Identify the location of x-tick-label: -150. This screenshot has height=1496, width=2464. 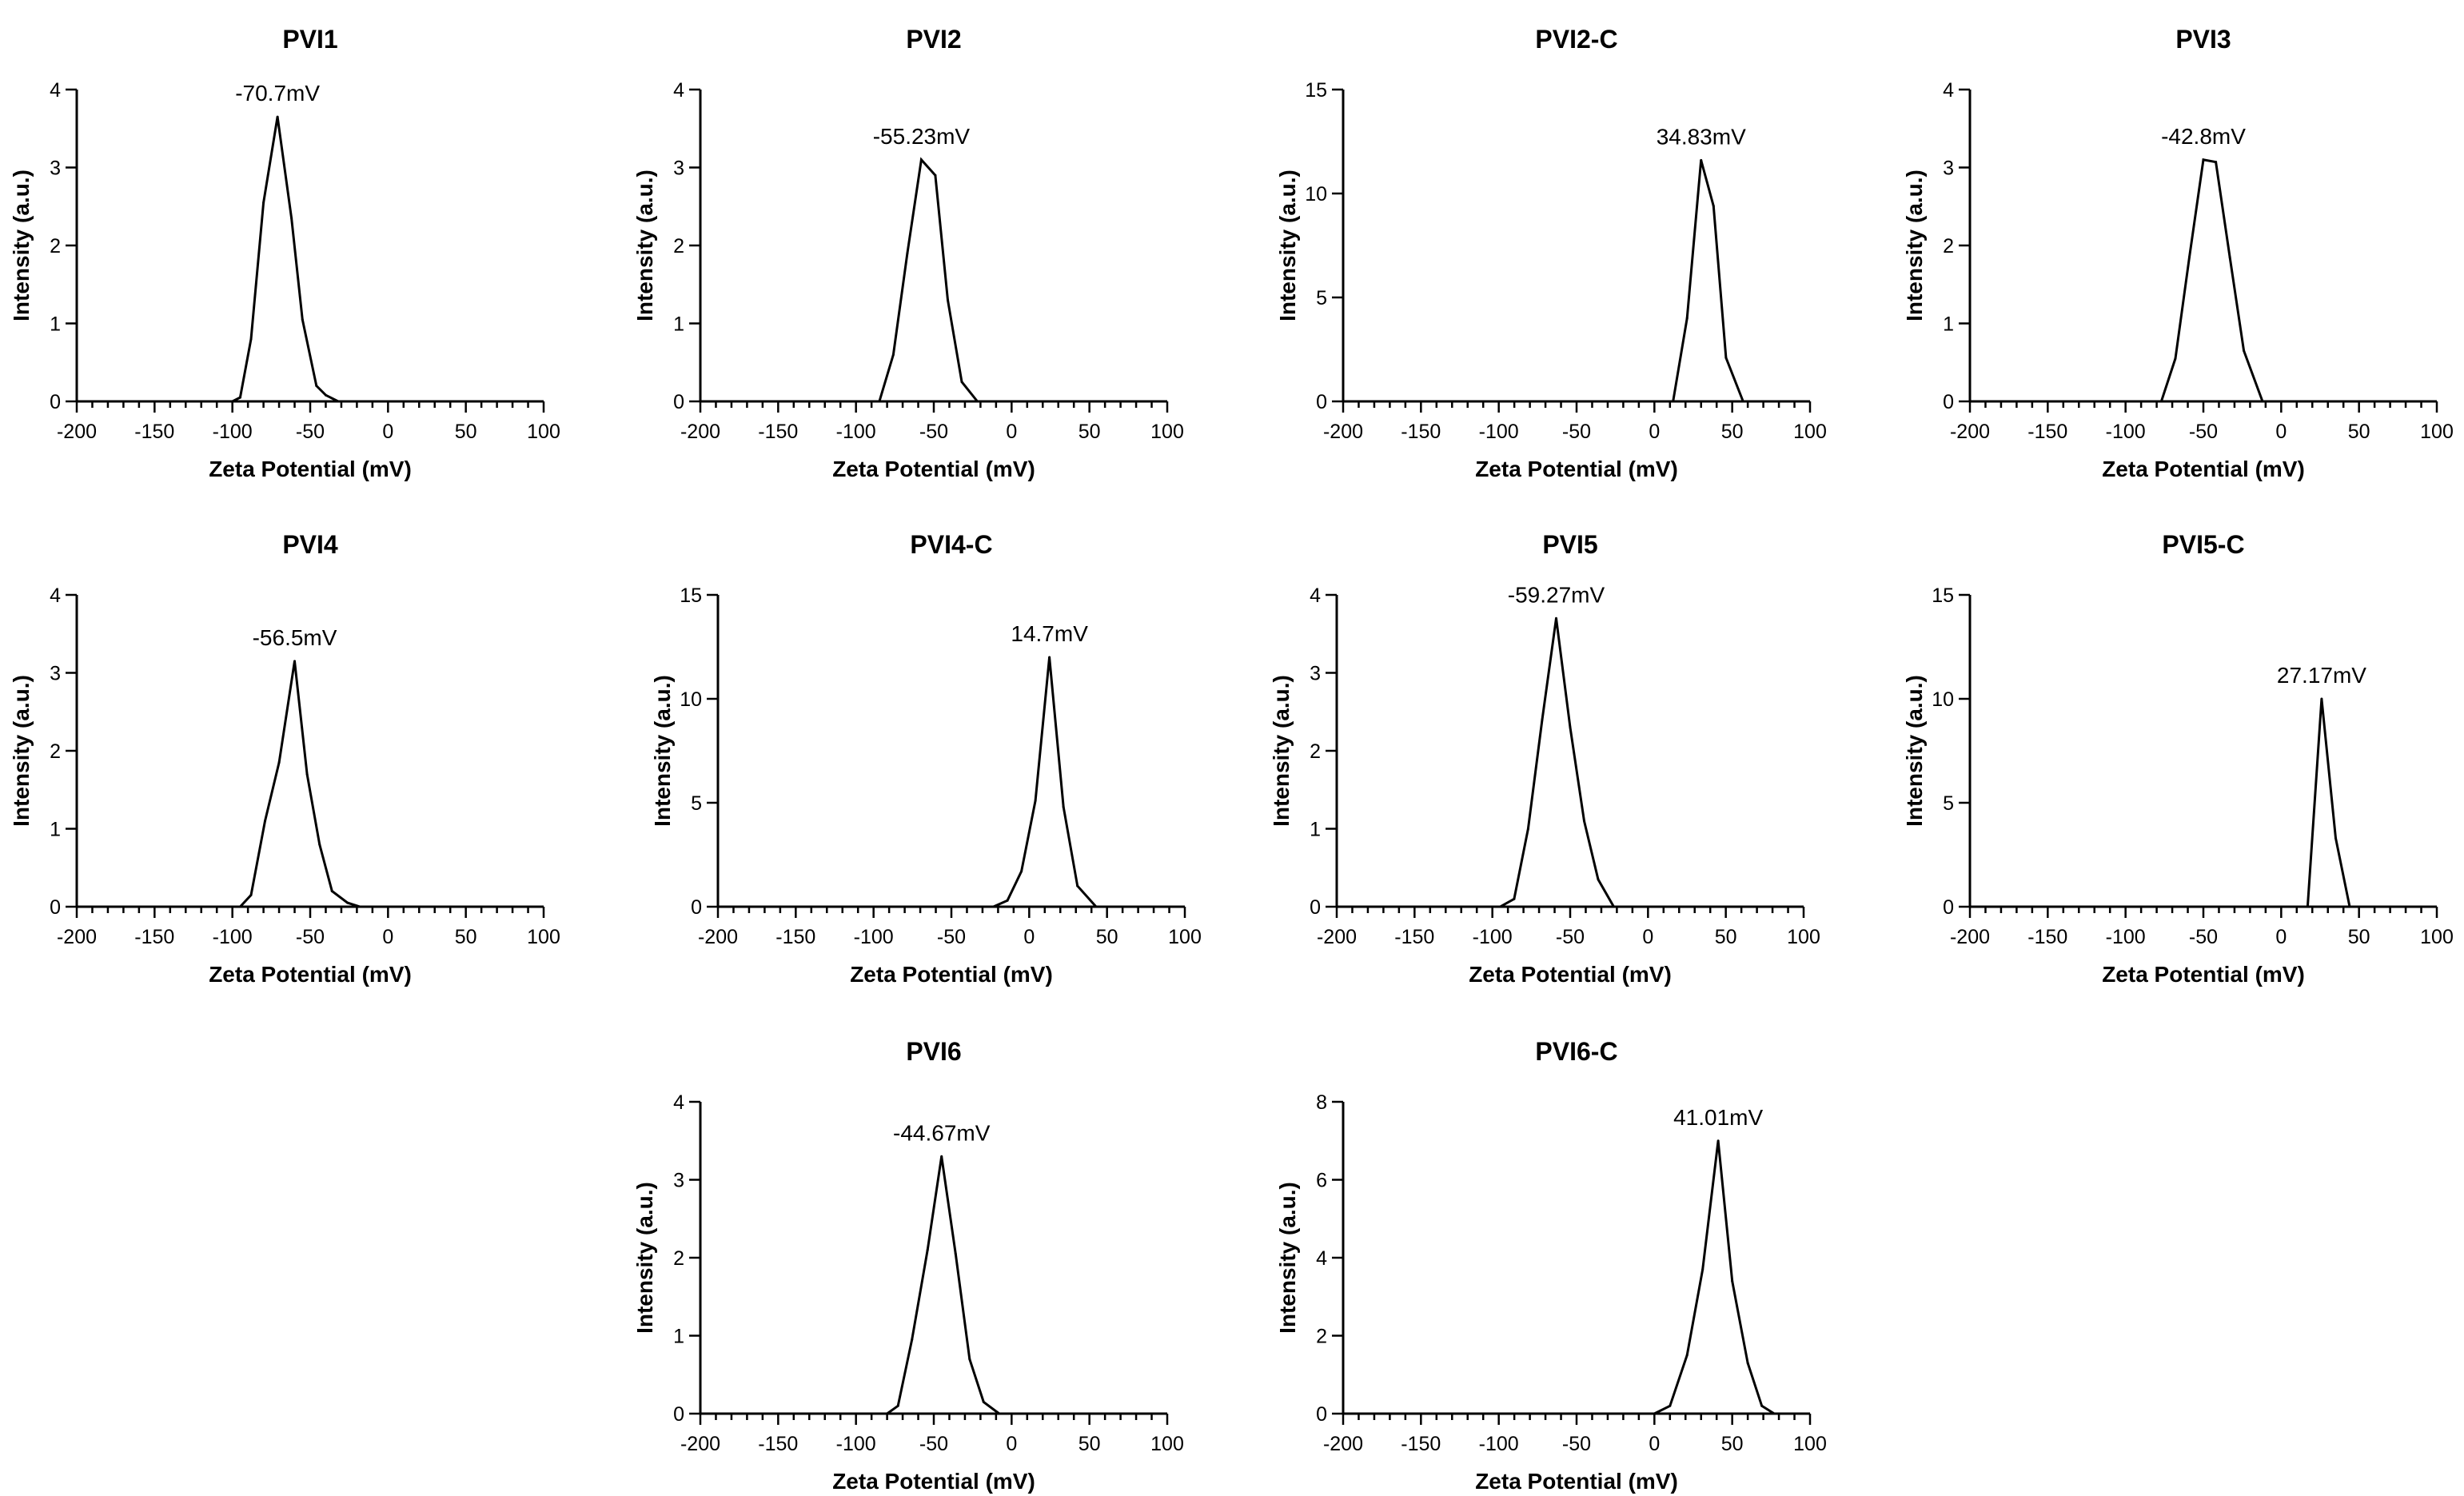
(154, 432).